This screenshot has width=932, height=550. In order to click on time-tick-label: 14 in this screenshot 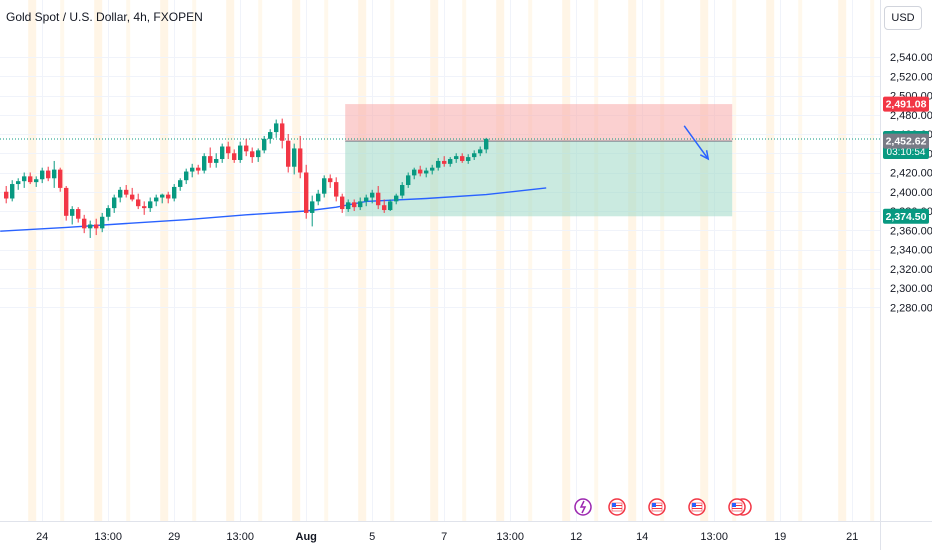, I will do `click(642, 537)`.